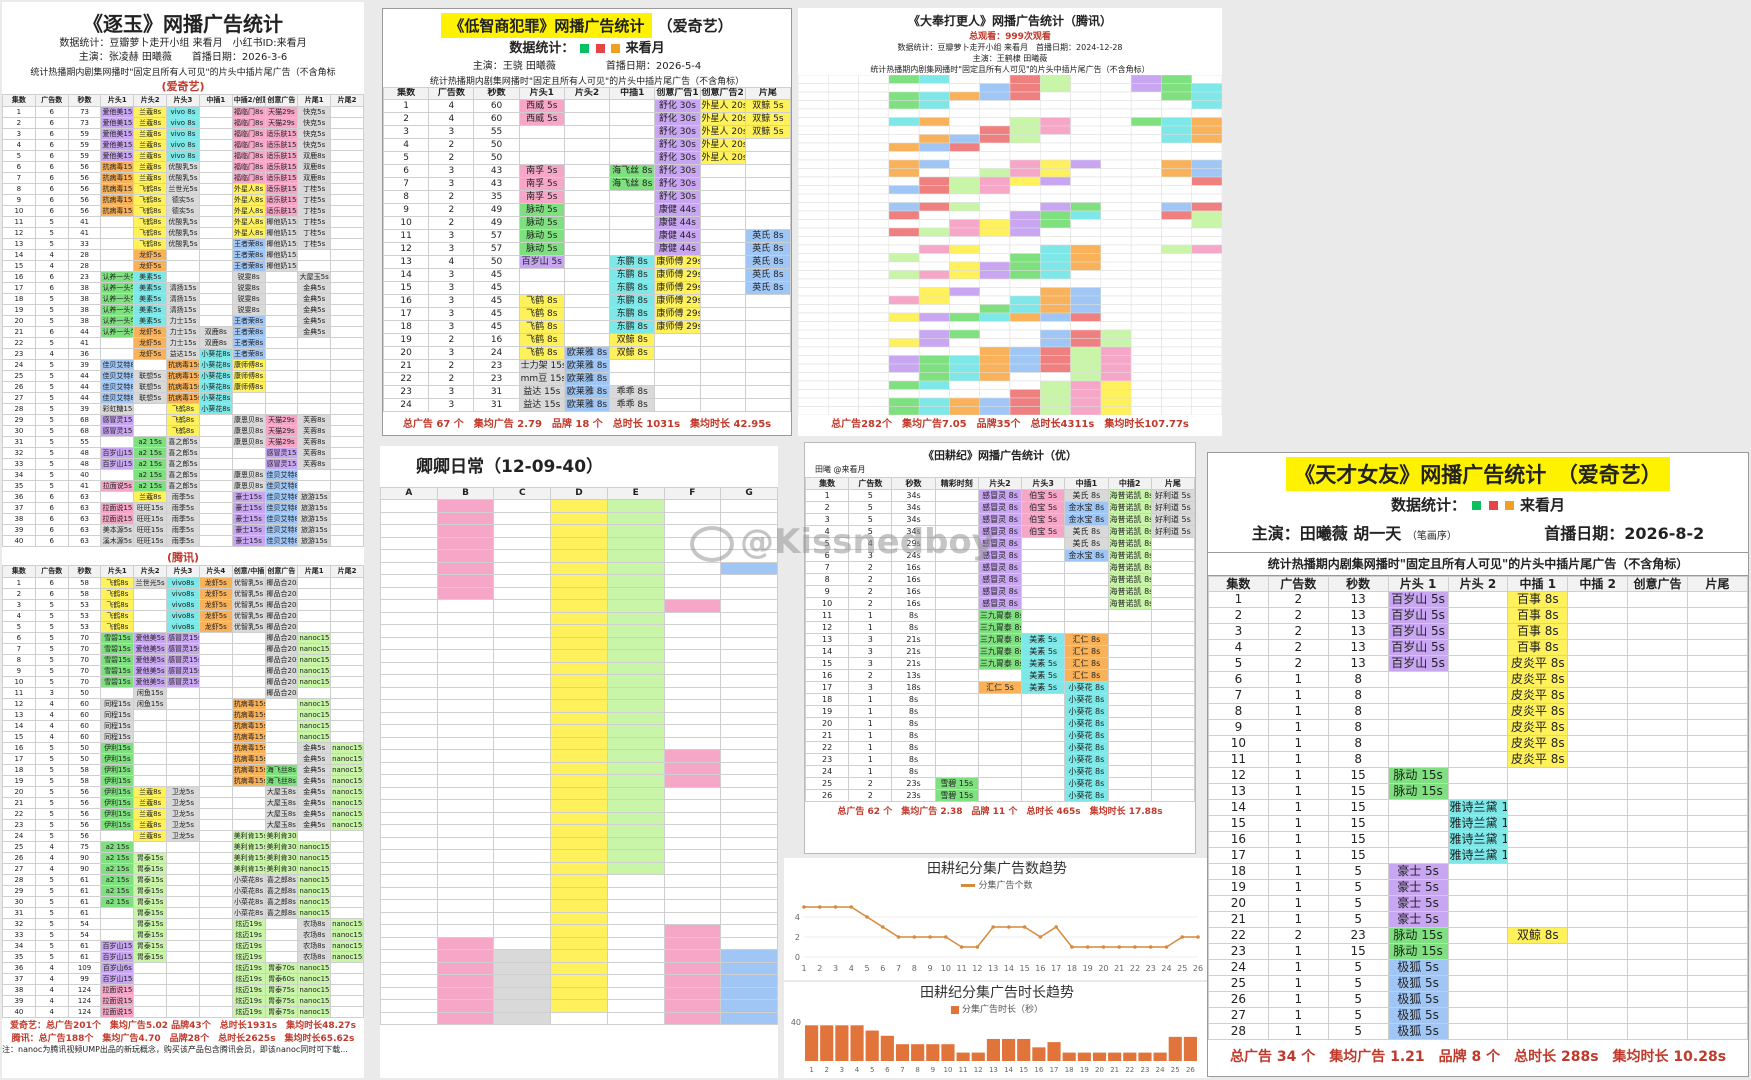  Describe the element at coordinates (19, 770) in the screenshot. I see `zhuyu-tencent-cell: 18` at that location.